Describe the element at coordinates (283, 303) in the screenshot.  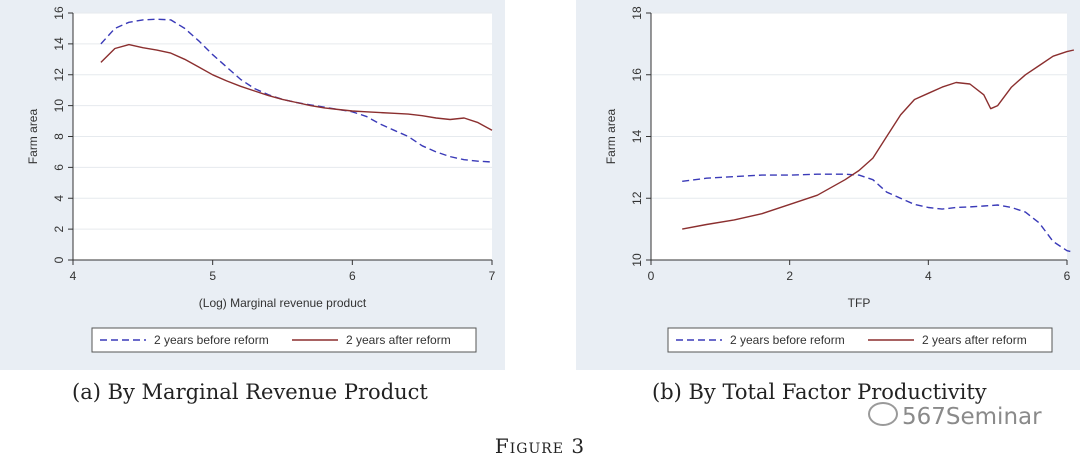
I see `chart-a-xlabel: (Log) Marginal revenue product` at that location.